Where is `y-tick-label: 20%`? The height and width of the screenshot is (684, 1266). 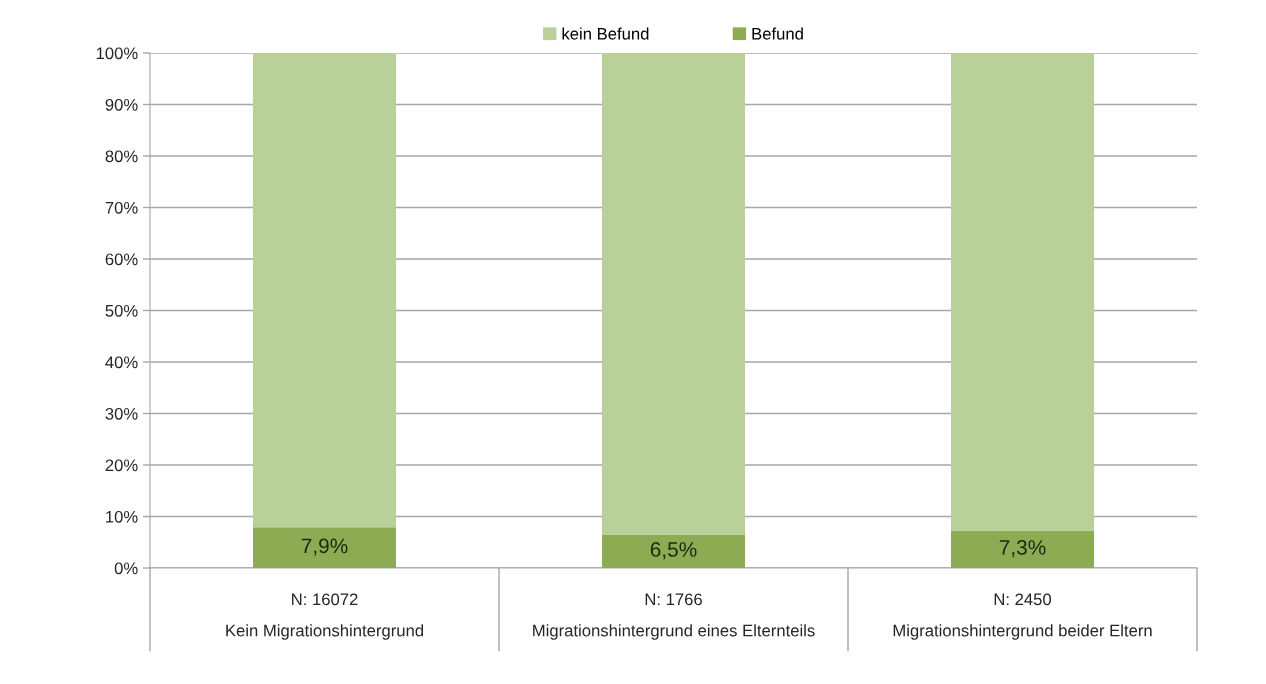 y-tick-label: 20% is located at coordinates (121, 465).